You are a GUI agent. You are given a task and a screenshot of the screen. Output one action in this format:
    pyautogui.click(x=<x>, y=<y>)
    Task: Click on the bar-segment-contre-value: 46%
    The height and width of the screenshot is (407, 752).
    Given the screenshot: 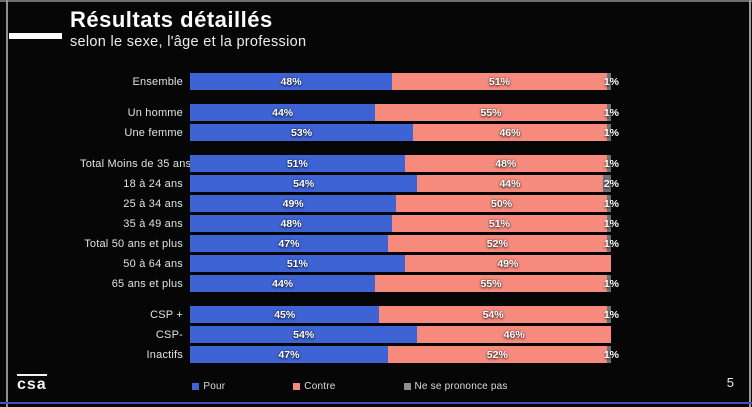 What is the action you would take?
    pyautogui.click(x=510, y=132)
    